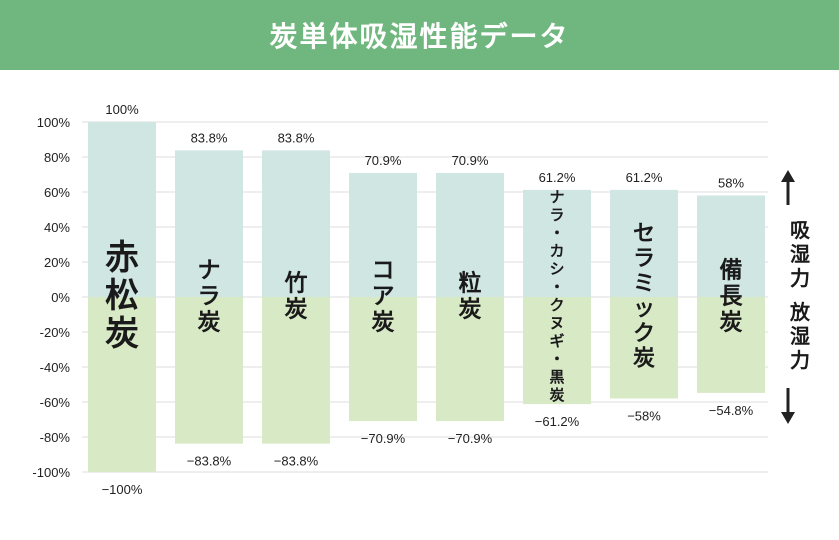  I want to click on y-tick-label: -40%, so click(55, 367).